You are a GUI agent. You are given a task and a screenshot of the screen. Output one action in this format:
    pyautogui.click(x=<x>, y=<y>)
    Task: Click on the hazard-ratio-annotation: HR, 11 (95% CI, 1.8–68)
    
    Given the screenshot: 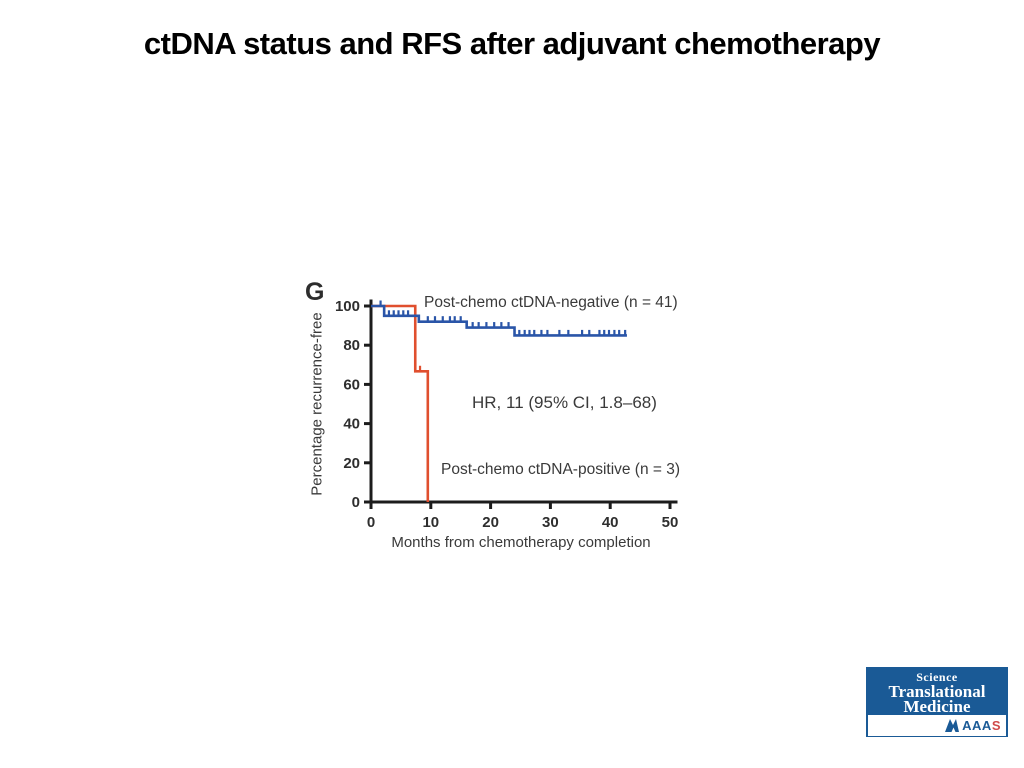 What is the action you would take?
    pyautogui.click(x=564, y=402)
    